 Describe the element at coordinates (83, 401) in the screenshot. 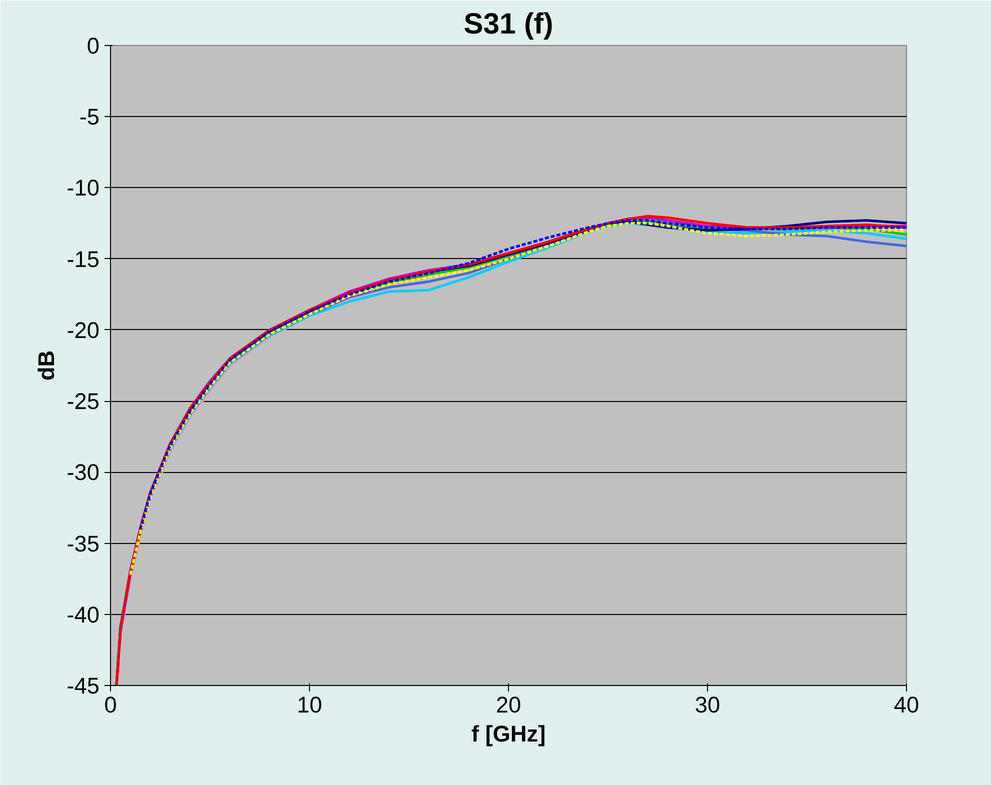

I see `y-tick-label: -25` at that location.